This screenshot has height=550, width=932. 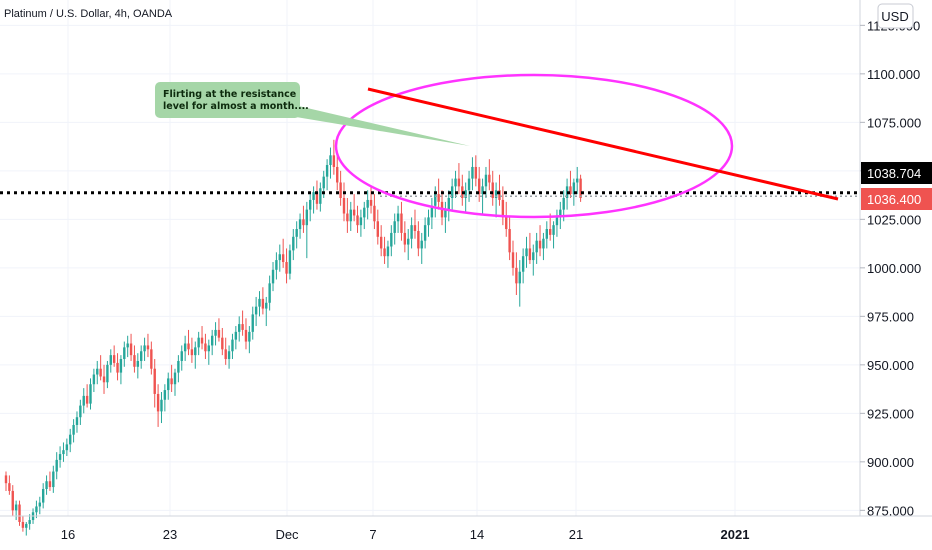 What do you see at coordinates (372, 534) in the screenshot?
I see `time-tick-label: 7` at bounding box center [372, 534].